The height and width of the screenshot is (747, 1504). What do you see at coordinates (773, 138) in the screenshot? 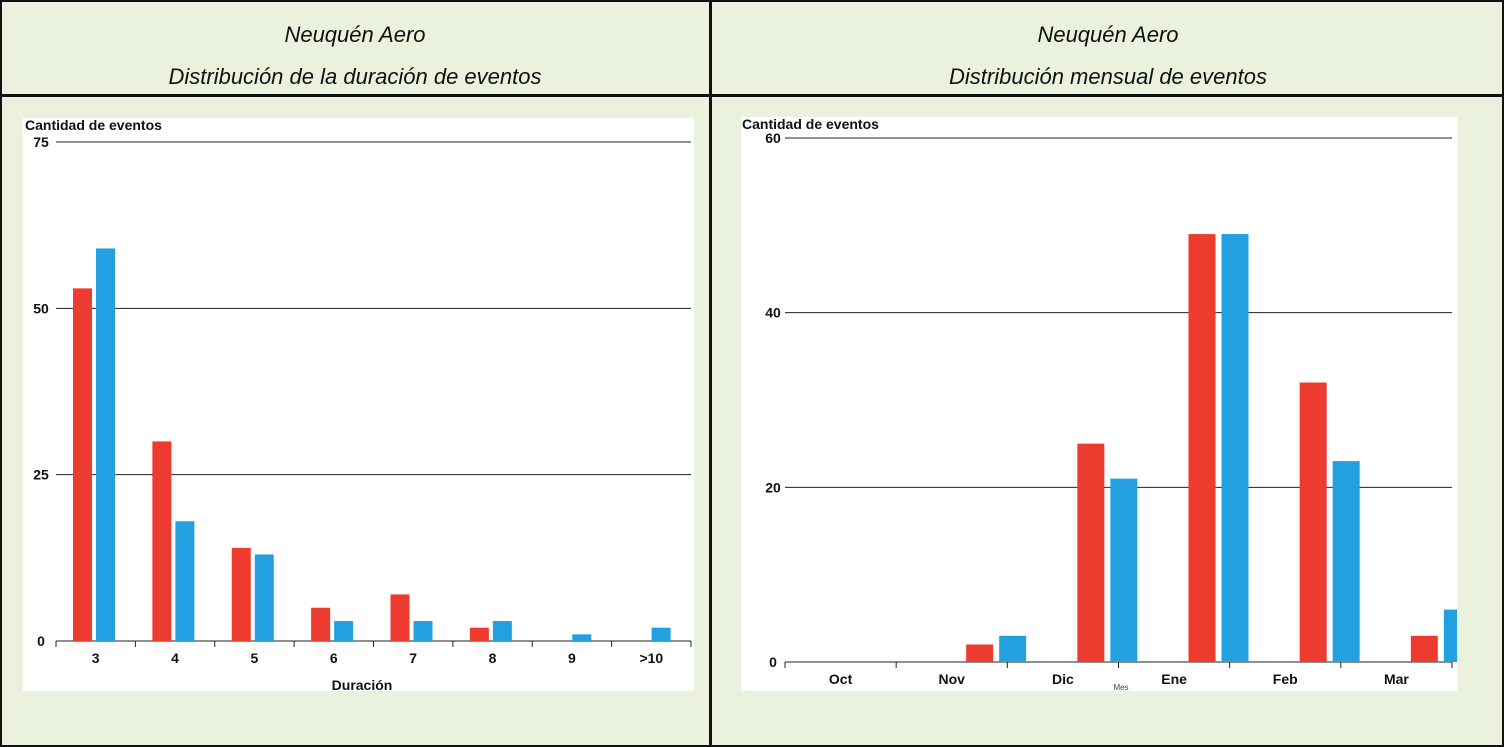
I see `y-tick-label: 60` at bounding box center [773, 138].